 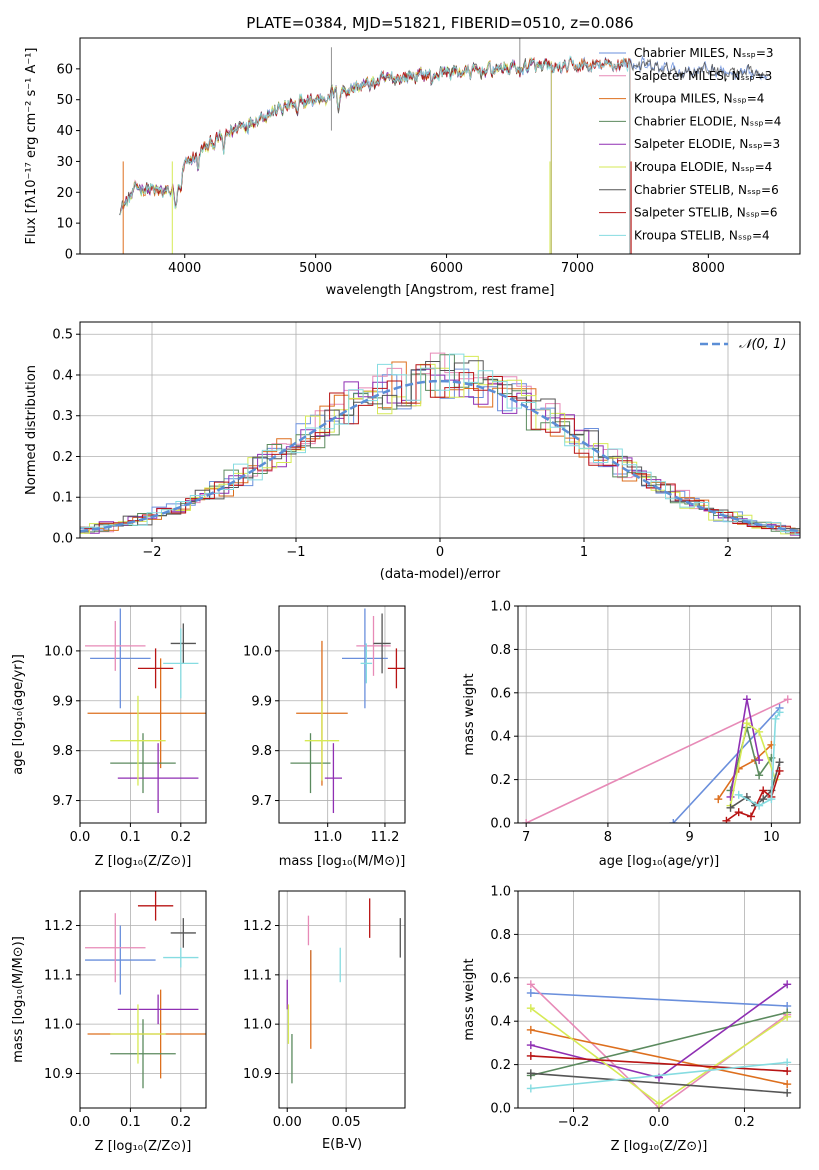 What do you see at coordinates (315, 268) in the screenshot?
I see `x-tick-label: 5000` at bounding box center [315, 268].